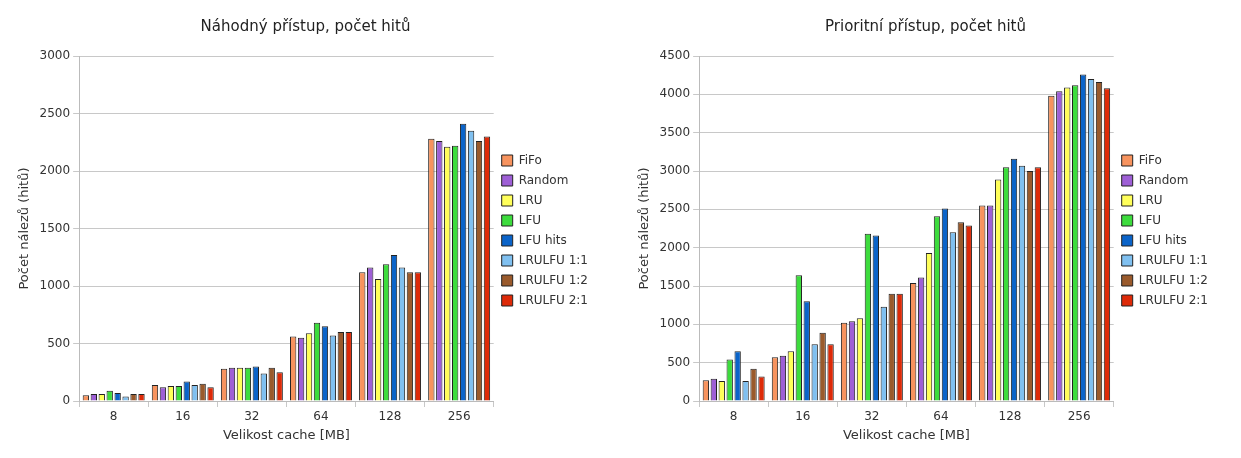 The image size is (1241, 458). Describe the element at coordinates (925, 25) in the screenshot. I see `chart-title: Prioritní přístup, počet hitů` at that location.